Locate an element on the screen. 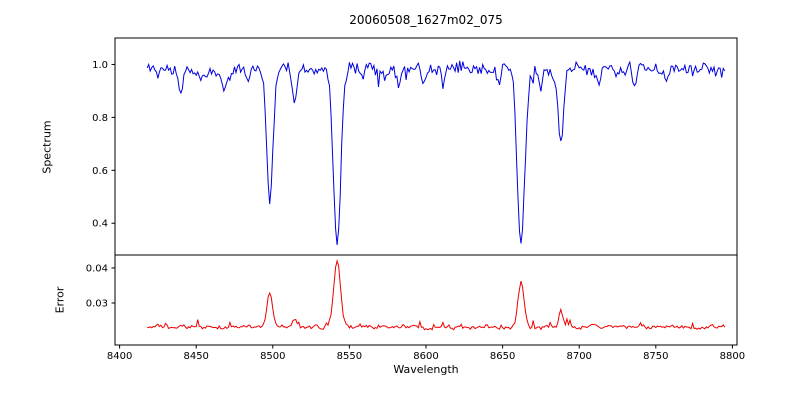 This screenshot has width=800, height=400. chart-title: 20060508_1627m02_075 is located at coordinates (426, 20).